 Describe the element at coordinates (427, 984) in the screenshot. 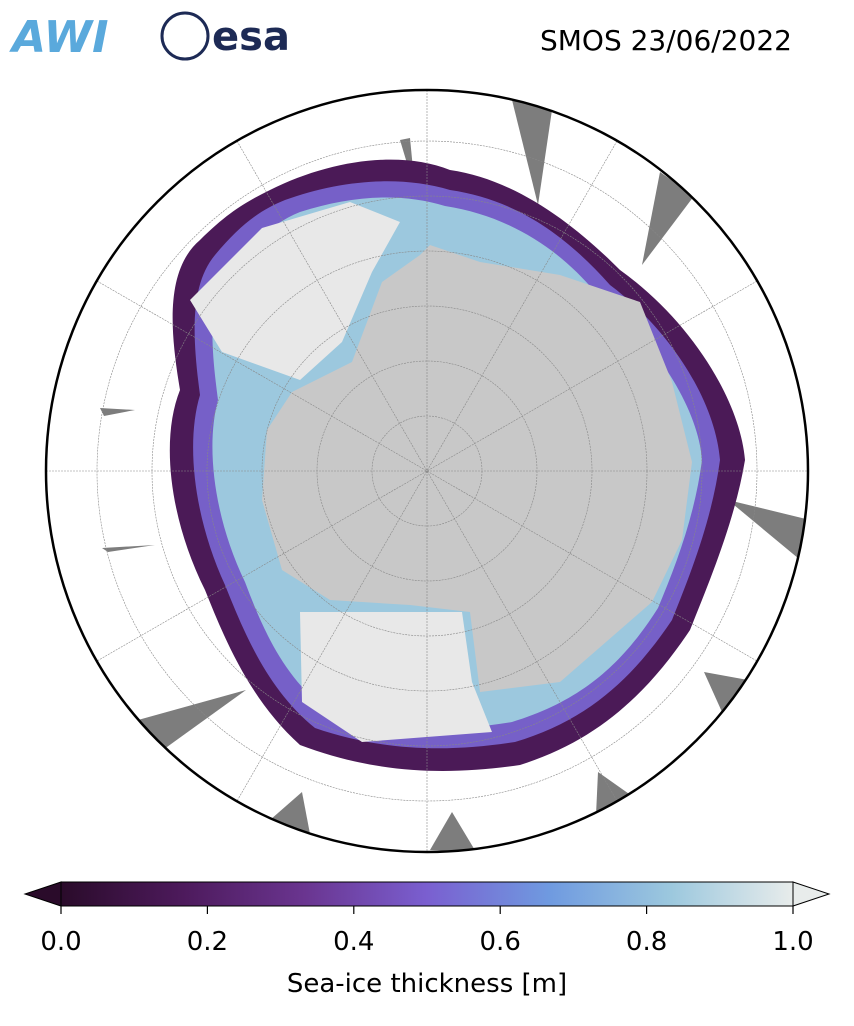

I see `colorbar-label: Sea-ice thickness [m]` at that location.